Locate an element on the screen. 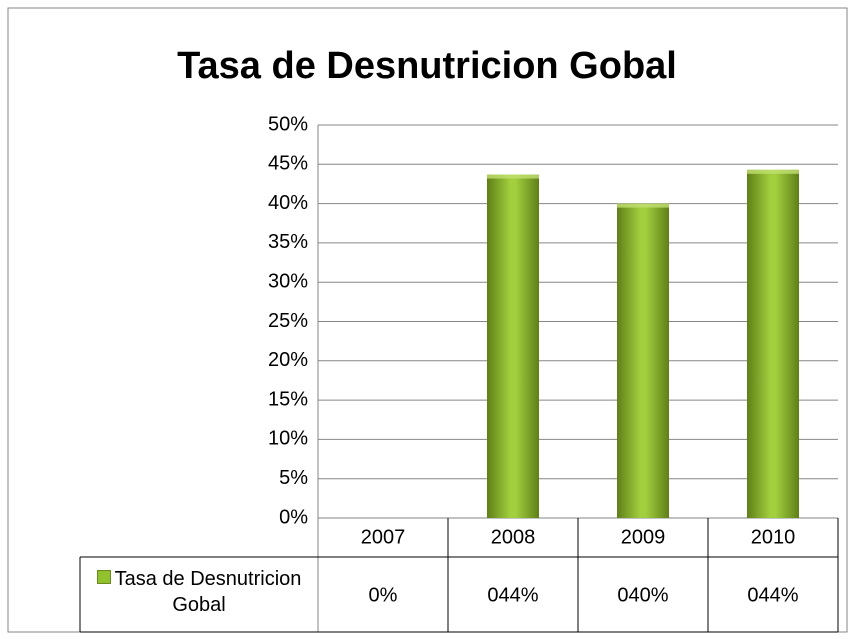 This screenshot has width=855, height=639. x-tick-label: 2010 is located at coordinates (773, 537).